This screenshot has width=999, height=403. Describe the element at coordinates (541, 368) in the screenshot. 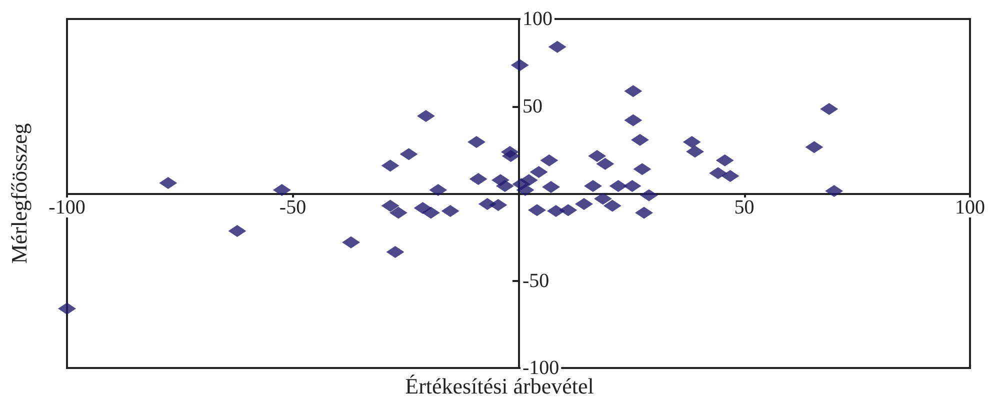

I see `y-tick-label: -100` at that location.